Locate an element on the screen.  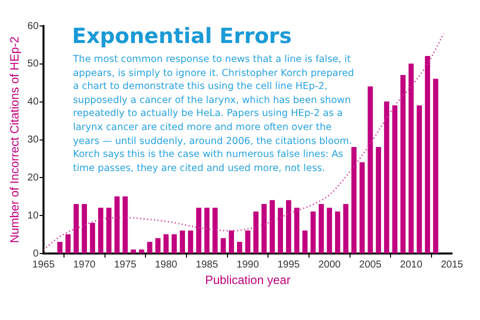
x-tick-label: 2010 is located at coordinates (411, 264).